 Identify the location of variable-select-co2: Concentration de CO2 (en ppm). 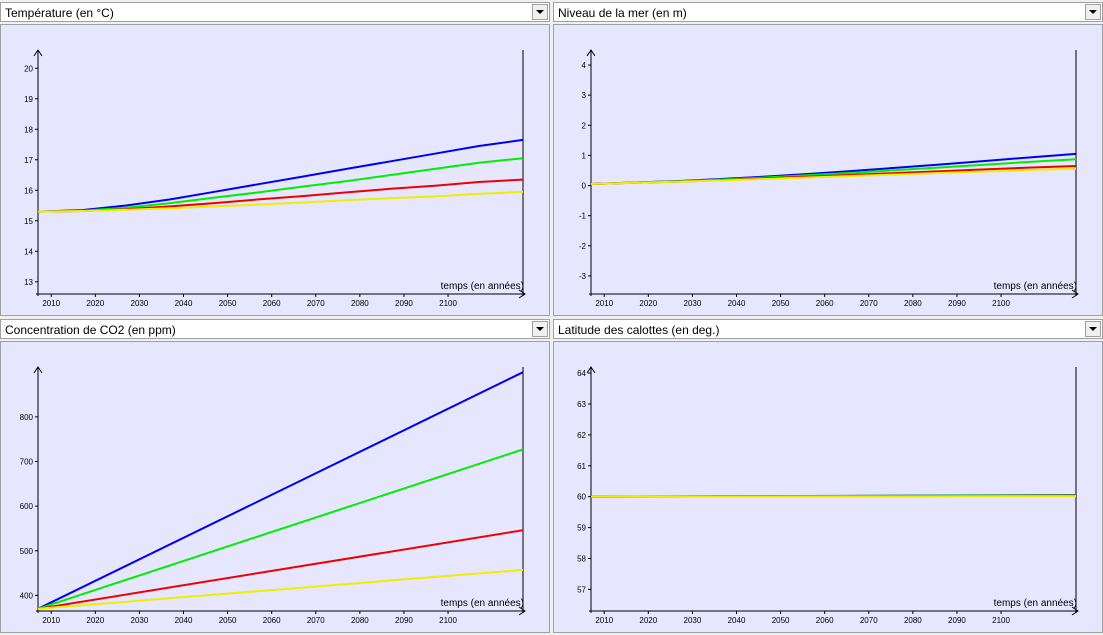
(275, 329).